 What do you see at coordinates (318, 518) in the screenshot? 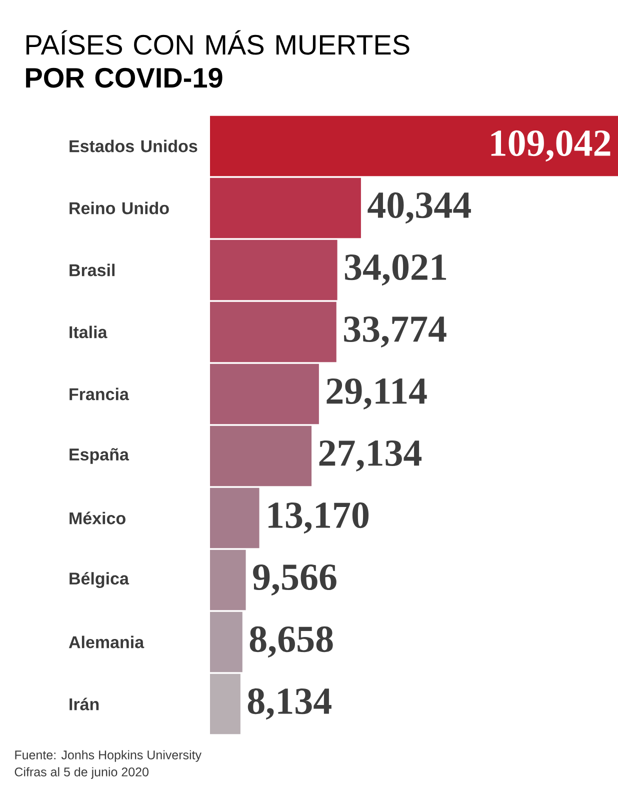
I see `data-label: 13,170` at bounding box center [318, 518].